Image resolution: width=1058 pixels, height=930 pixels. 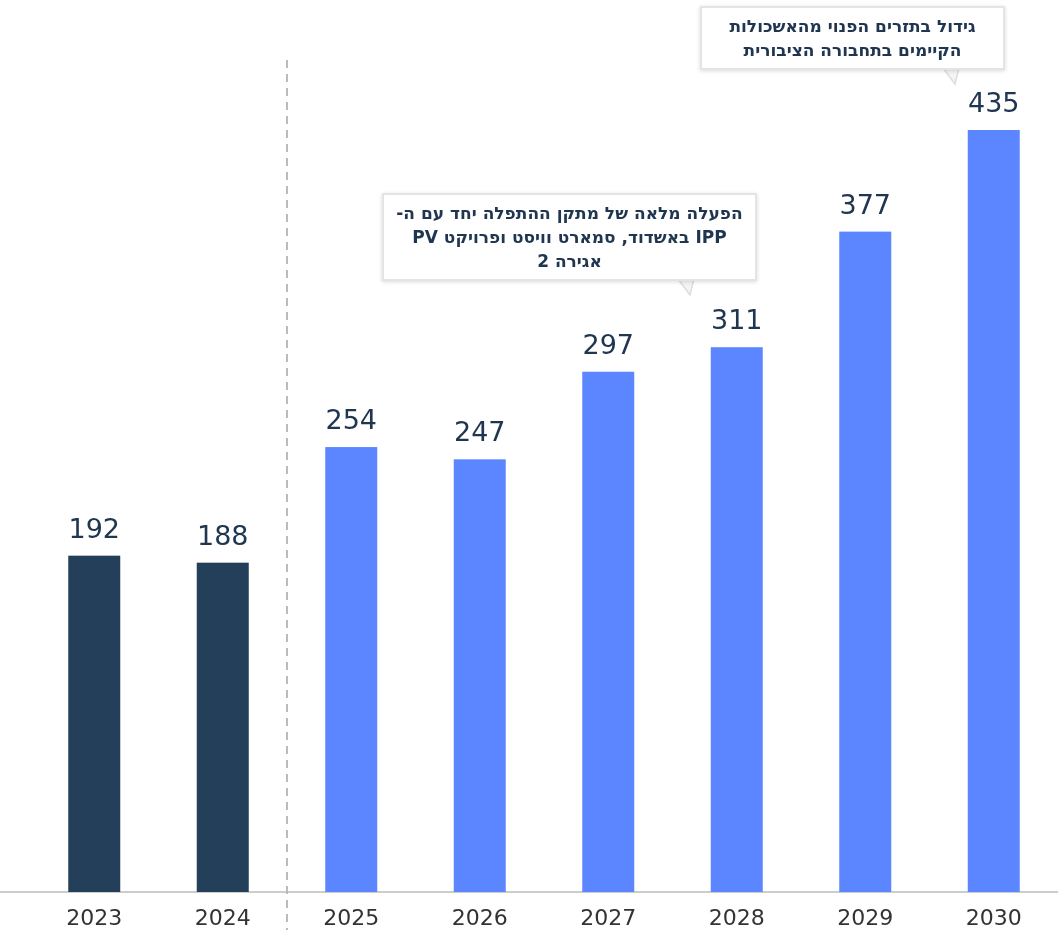 I want to click on x-tick-label: 2026, so click(x=479, y=917).